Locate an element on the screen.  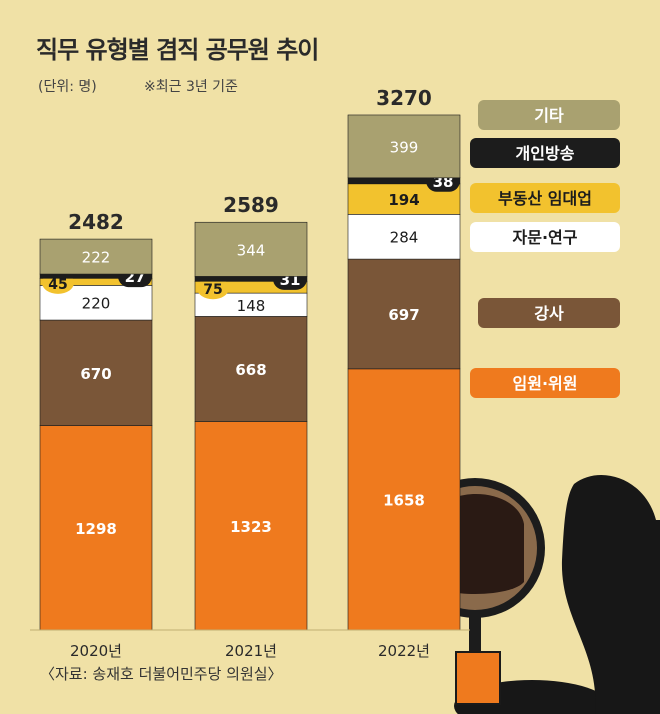
data-label: 148 is located at coordinates (251, 306).